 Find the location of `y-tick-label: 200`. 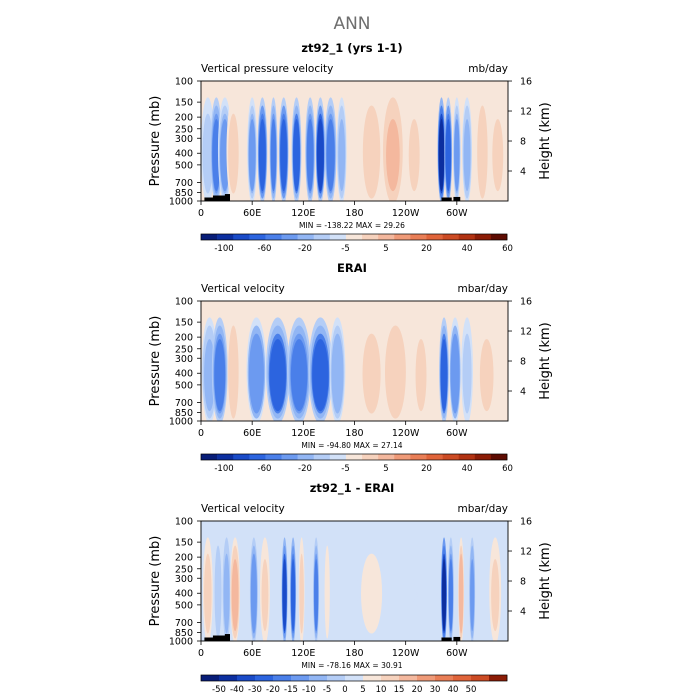

y-tick-label: 200 is located at coordinates (184, 558).